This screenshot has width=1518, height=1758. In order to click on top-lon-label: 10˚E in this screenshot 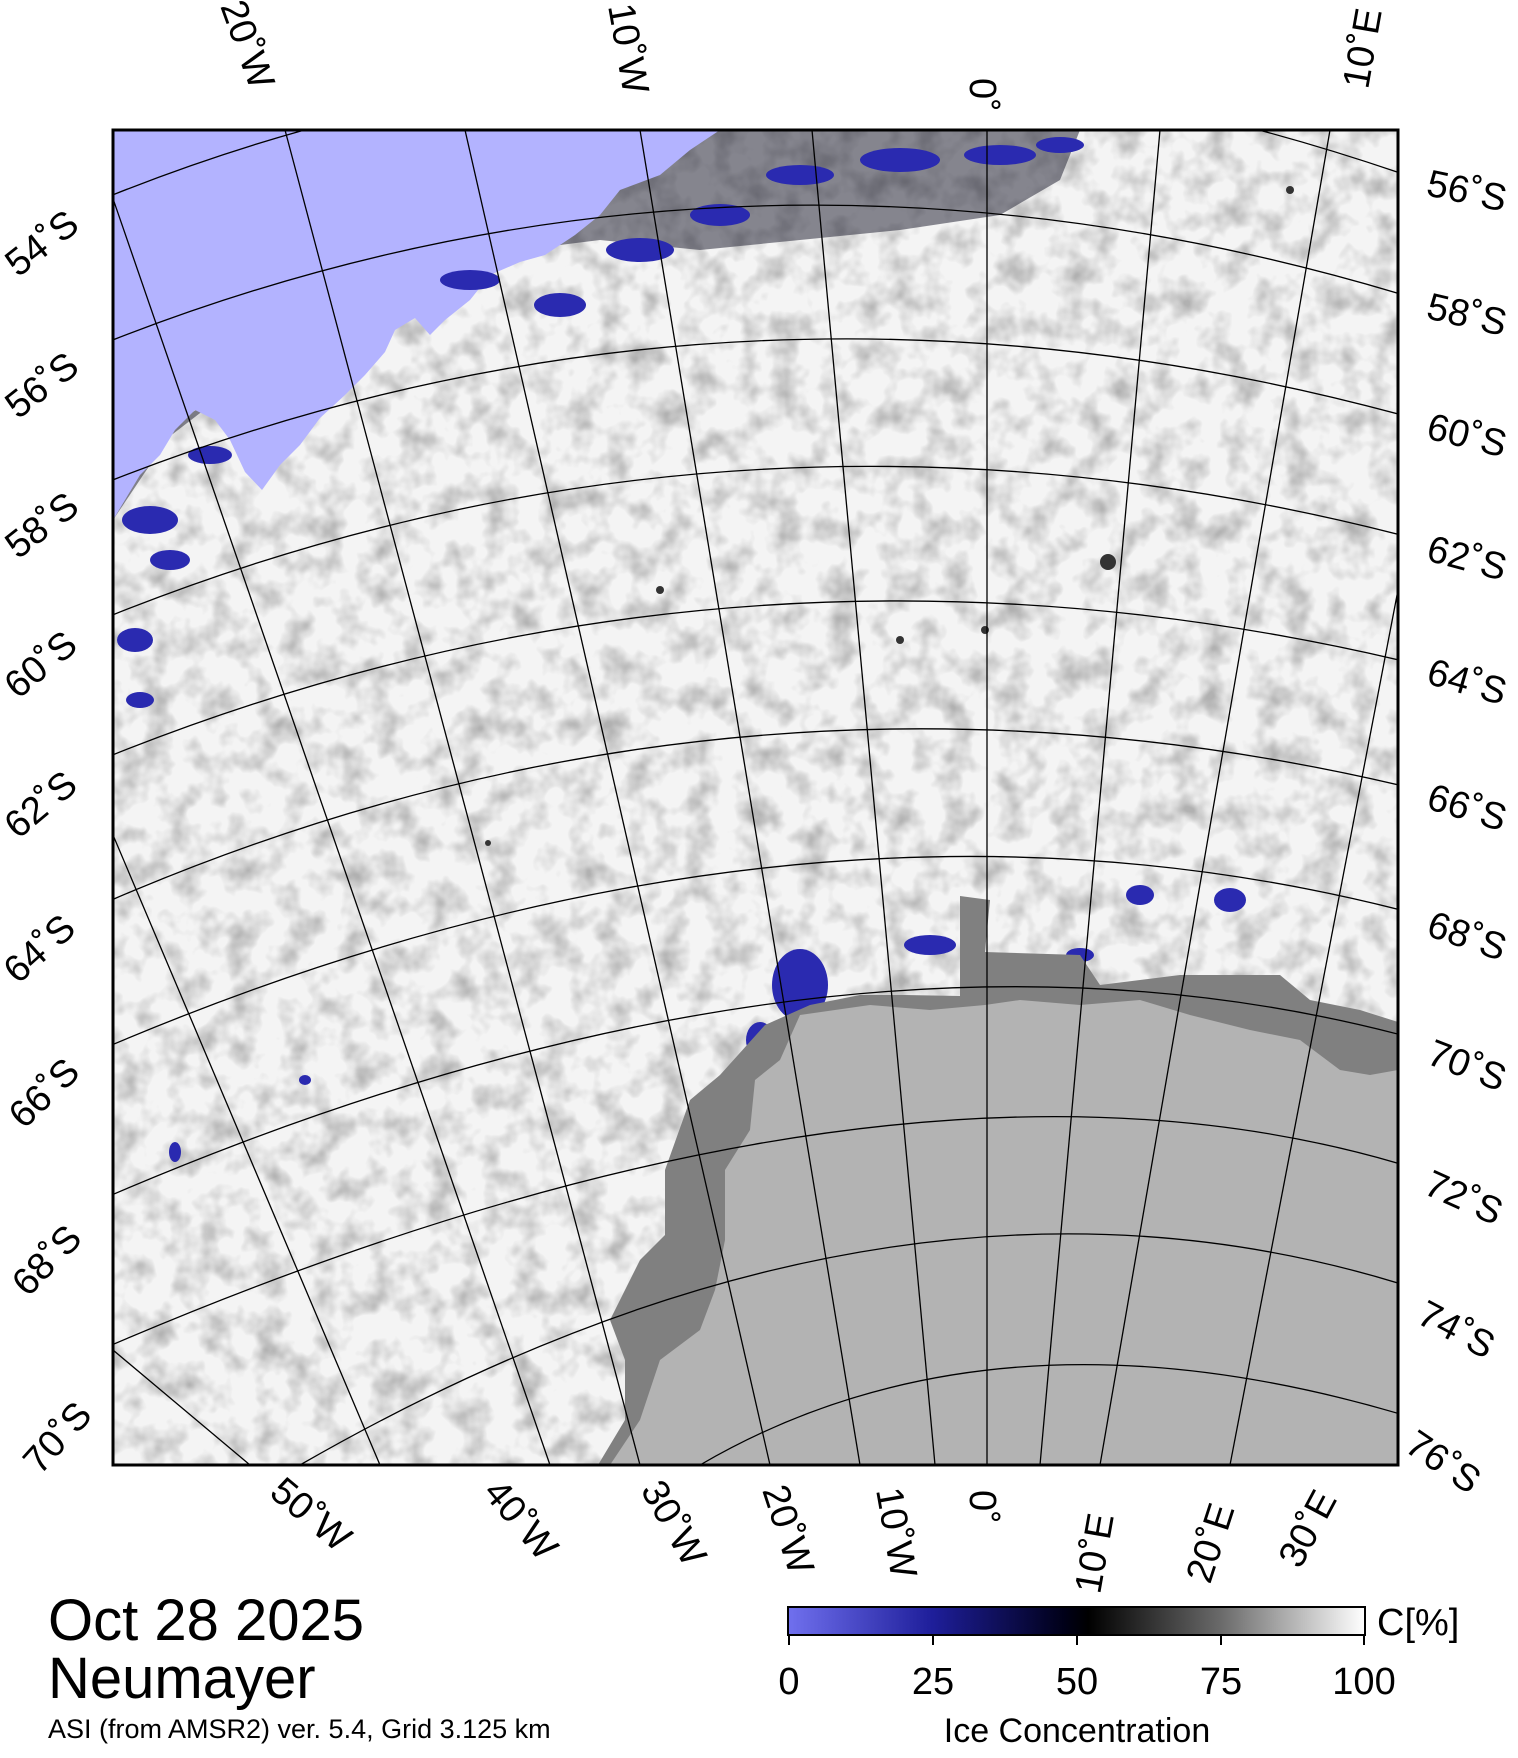, I will do `click(1363, 48)`.